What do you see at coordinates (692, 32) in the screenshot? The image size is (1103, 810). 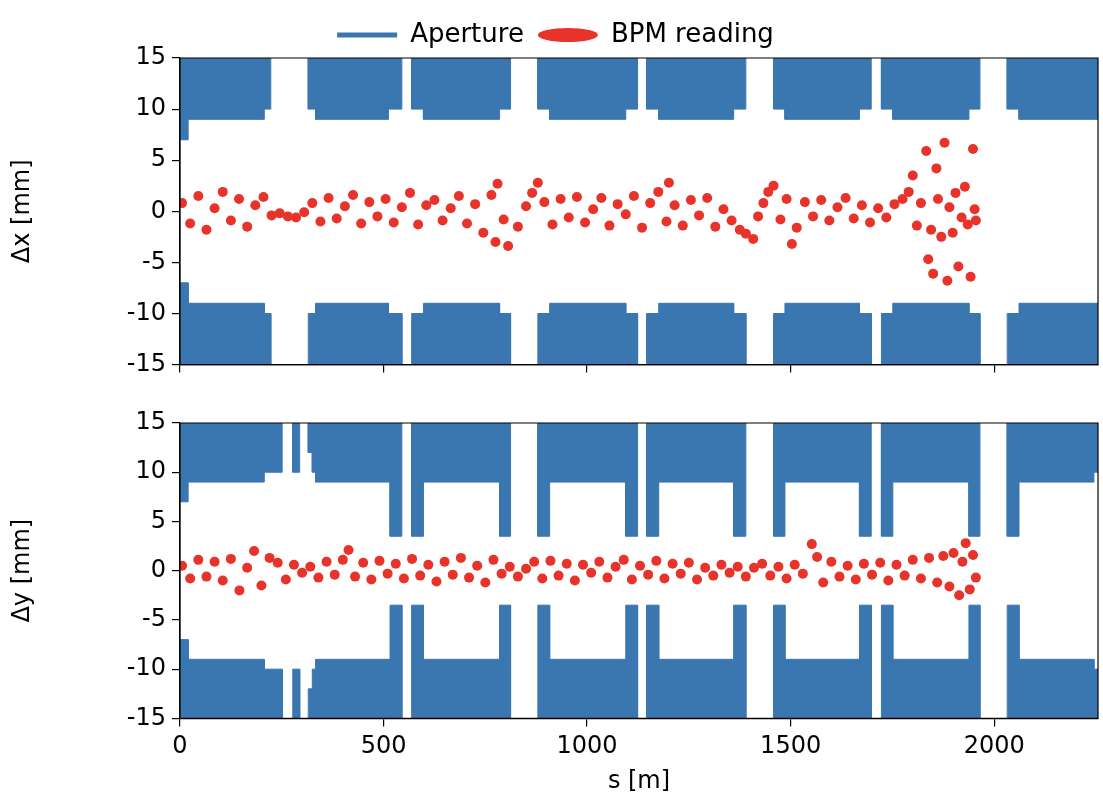 I see `legend-label: BPM reading` at bounding box center [692, 32].